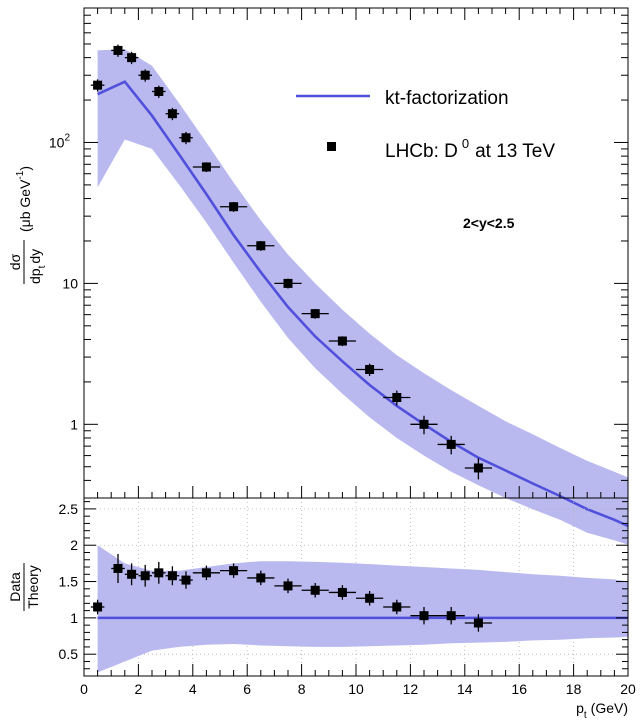 This screenshot has height=727, width=642. Describe the element at coordinates (35, 256) in the screenshot. I see `y-label-dy: dy` at that location.